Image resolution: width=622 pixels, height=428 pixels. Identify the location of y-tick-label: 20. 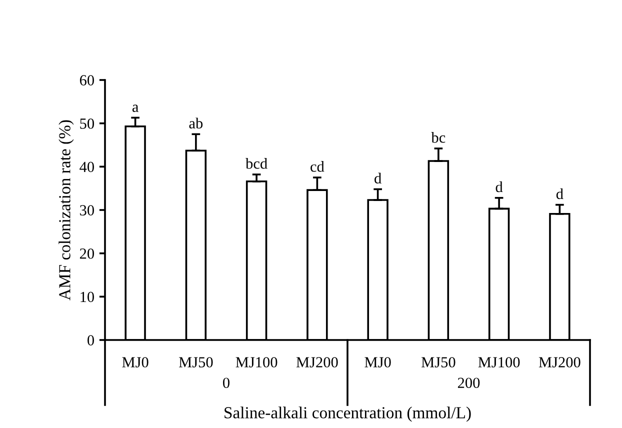
(87, 253).